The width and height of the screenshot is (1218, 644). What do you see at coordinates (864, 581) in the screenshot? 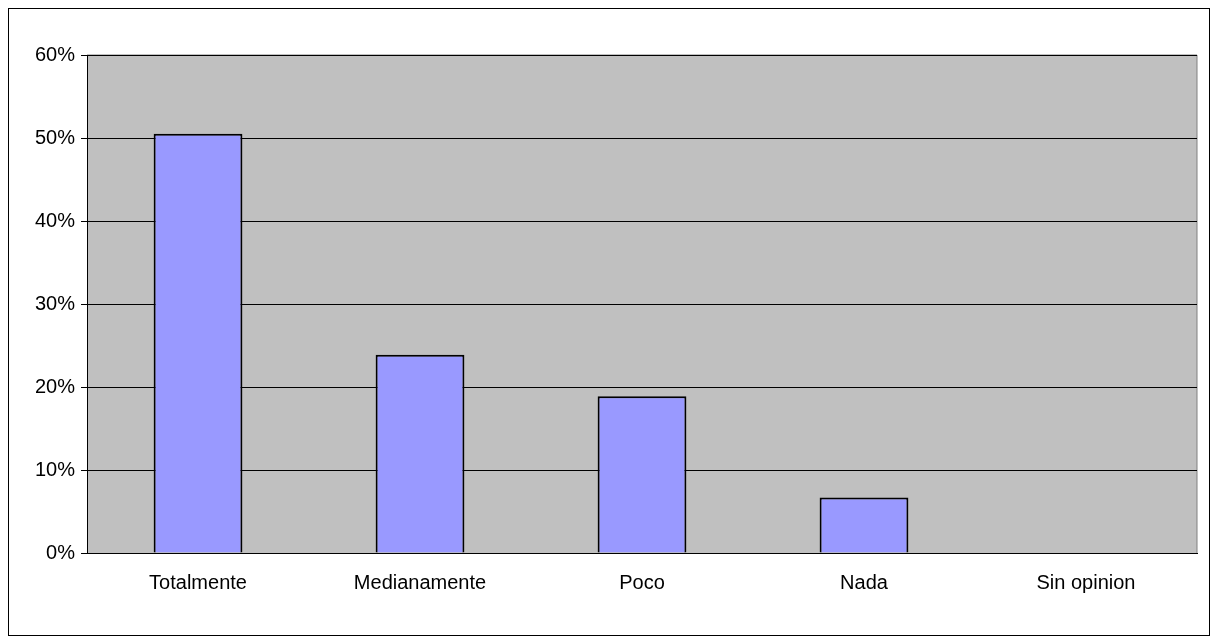
I see `x-tick-label: Nada` at bounding box center [864, 581].